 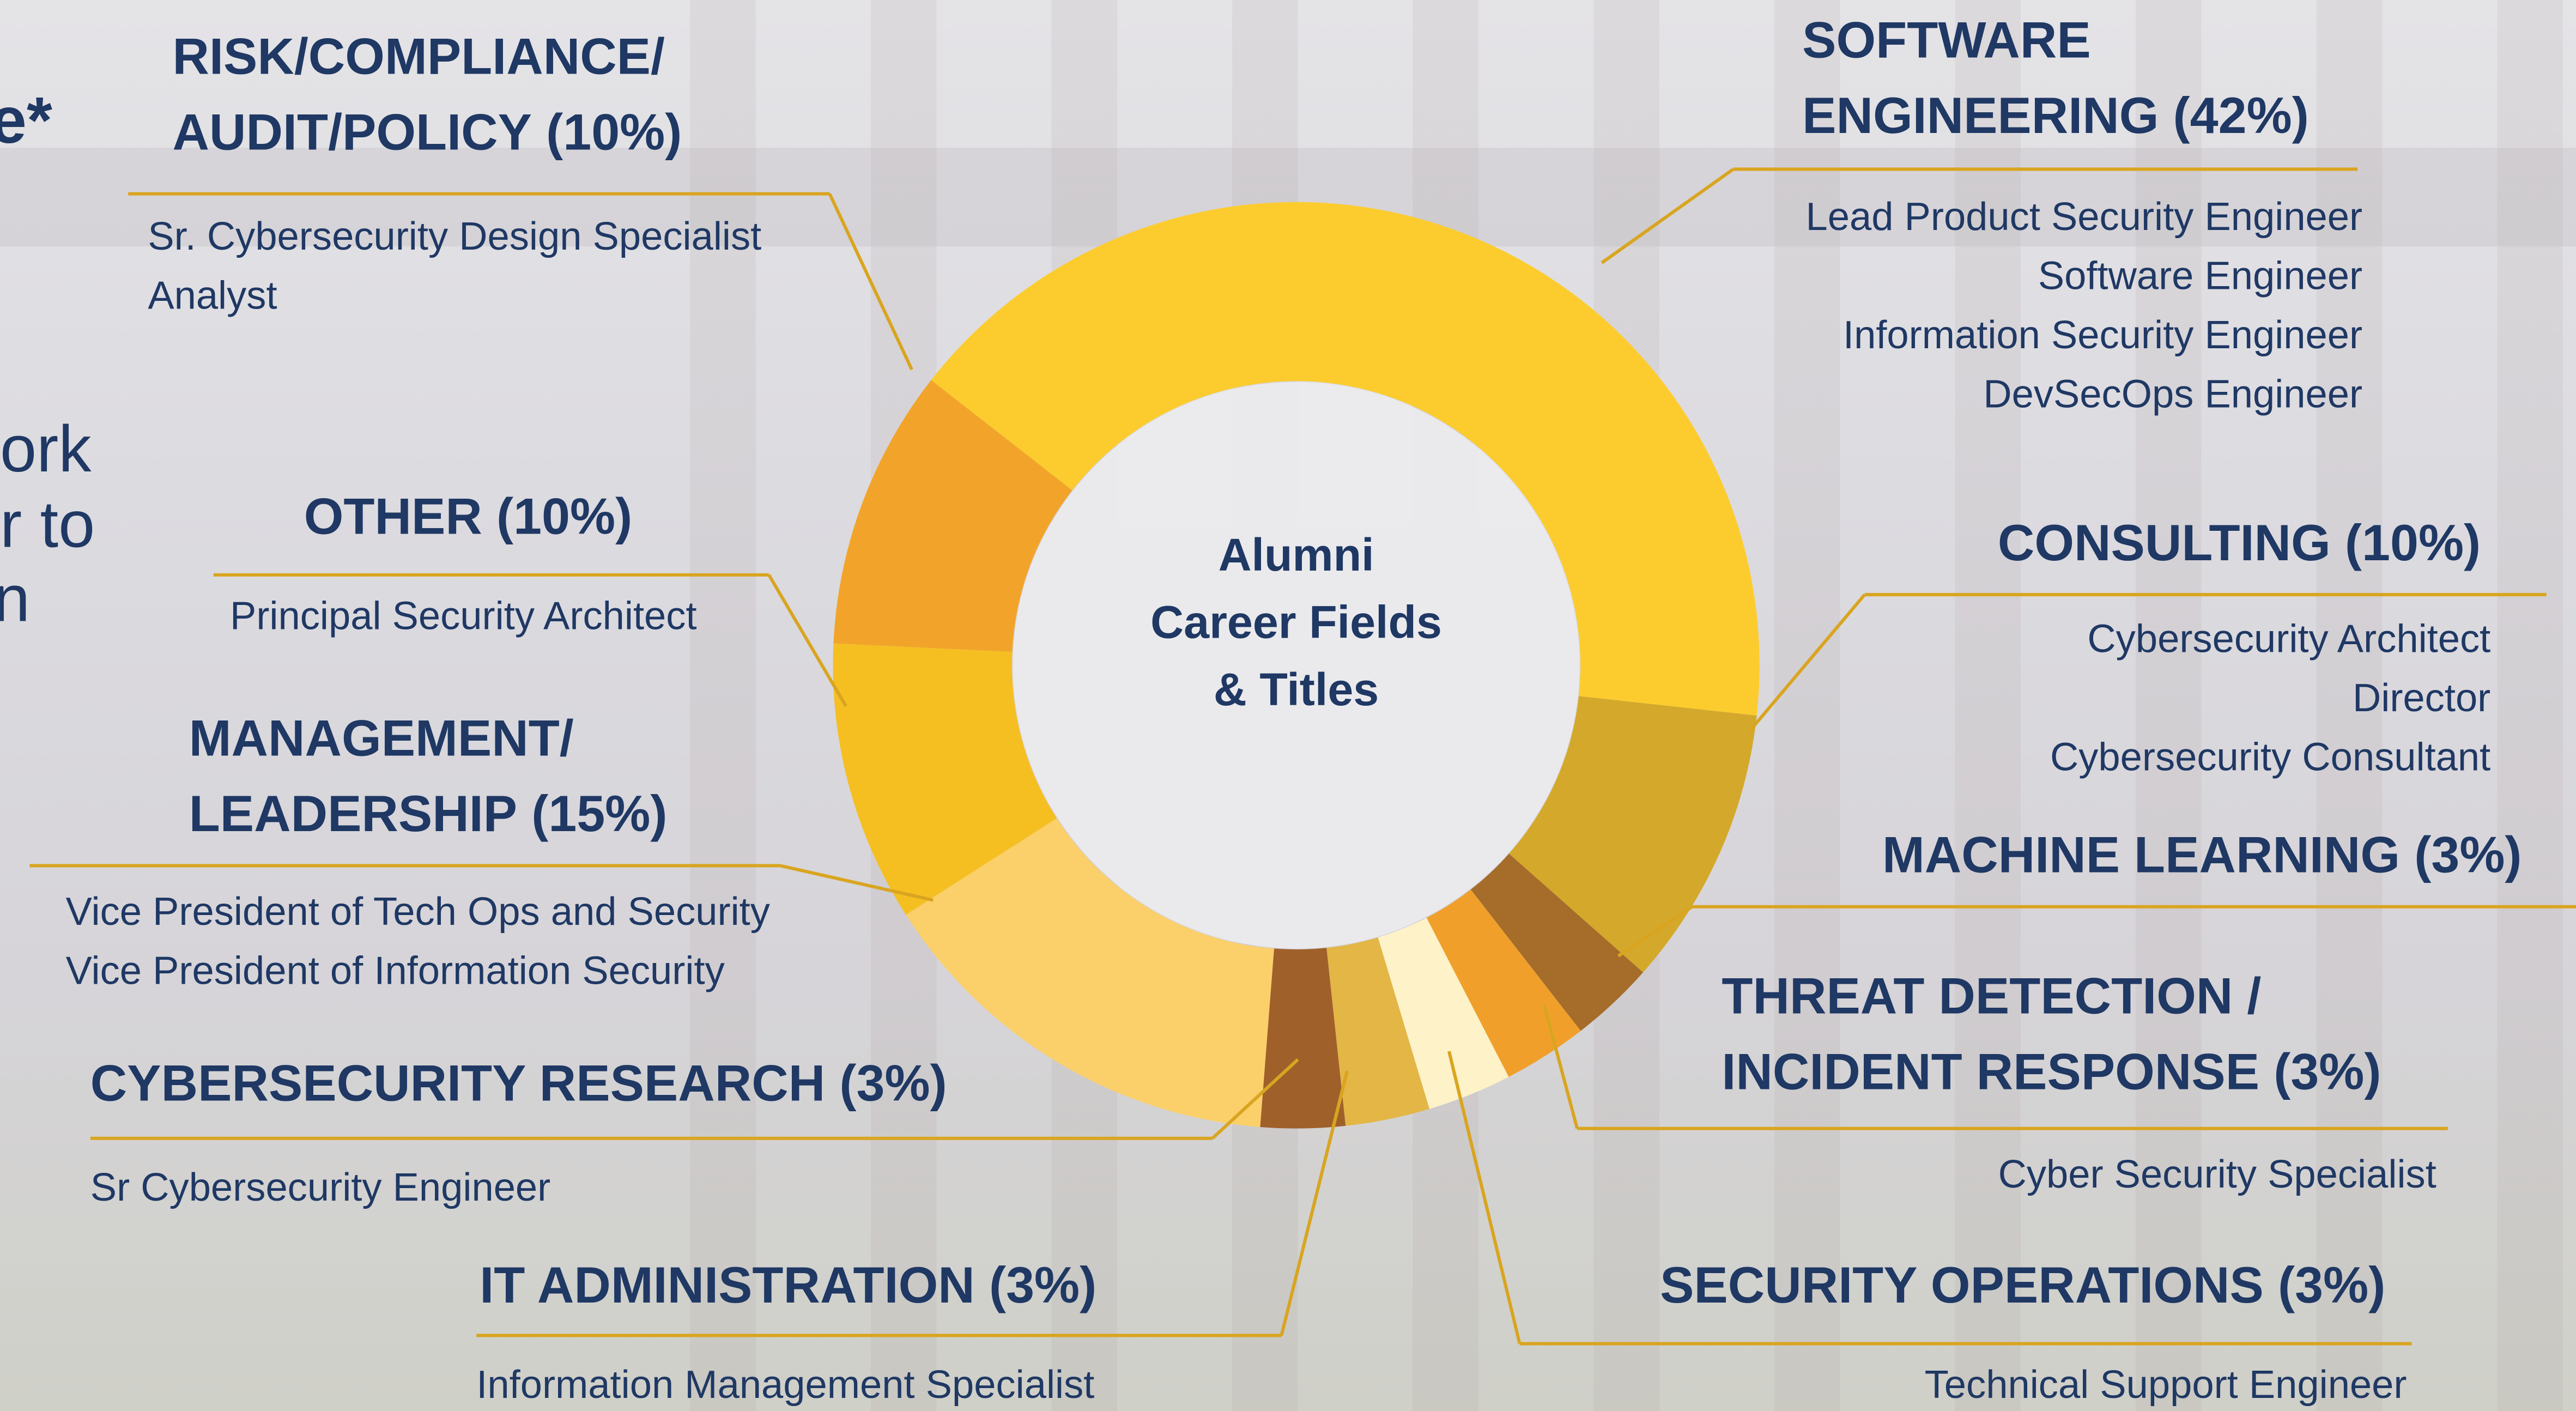 What do you see at coordinates (2271, 758) in the screenshot?
I see `job-title: Cybersecurity Consultant` at bounding box center [2271, 758].